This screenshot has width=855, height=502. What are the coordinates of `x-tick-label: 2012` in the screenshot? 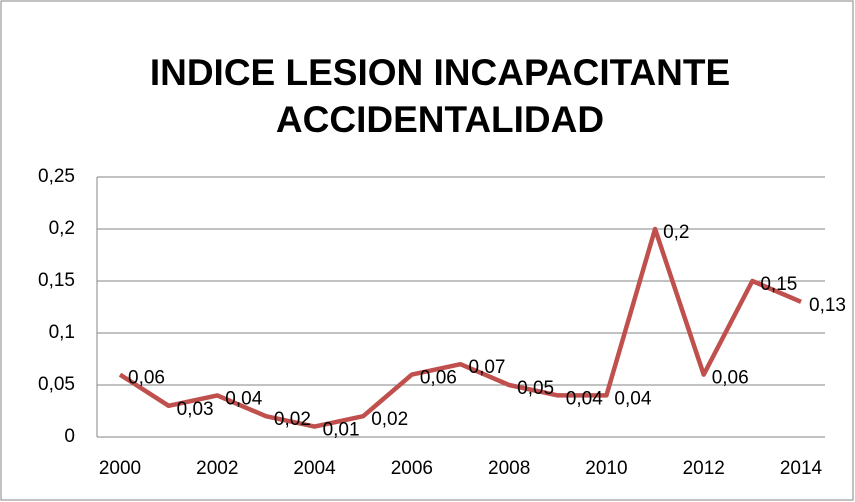 It's located at (704, 468).